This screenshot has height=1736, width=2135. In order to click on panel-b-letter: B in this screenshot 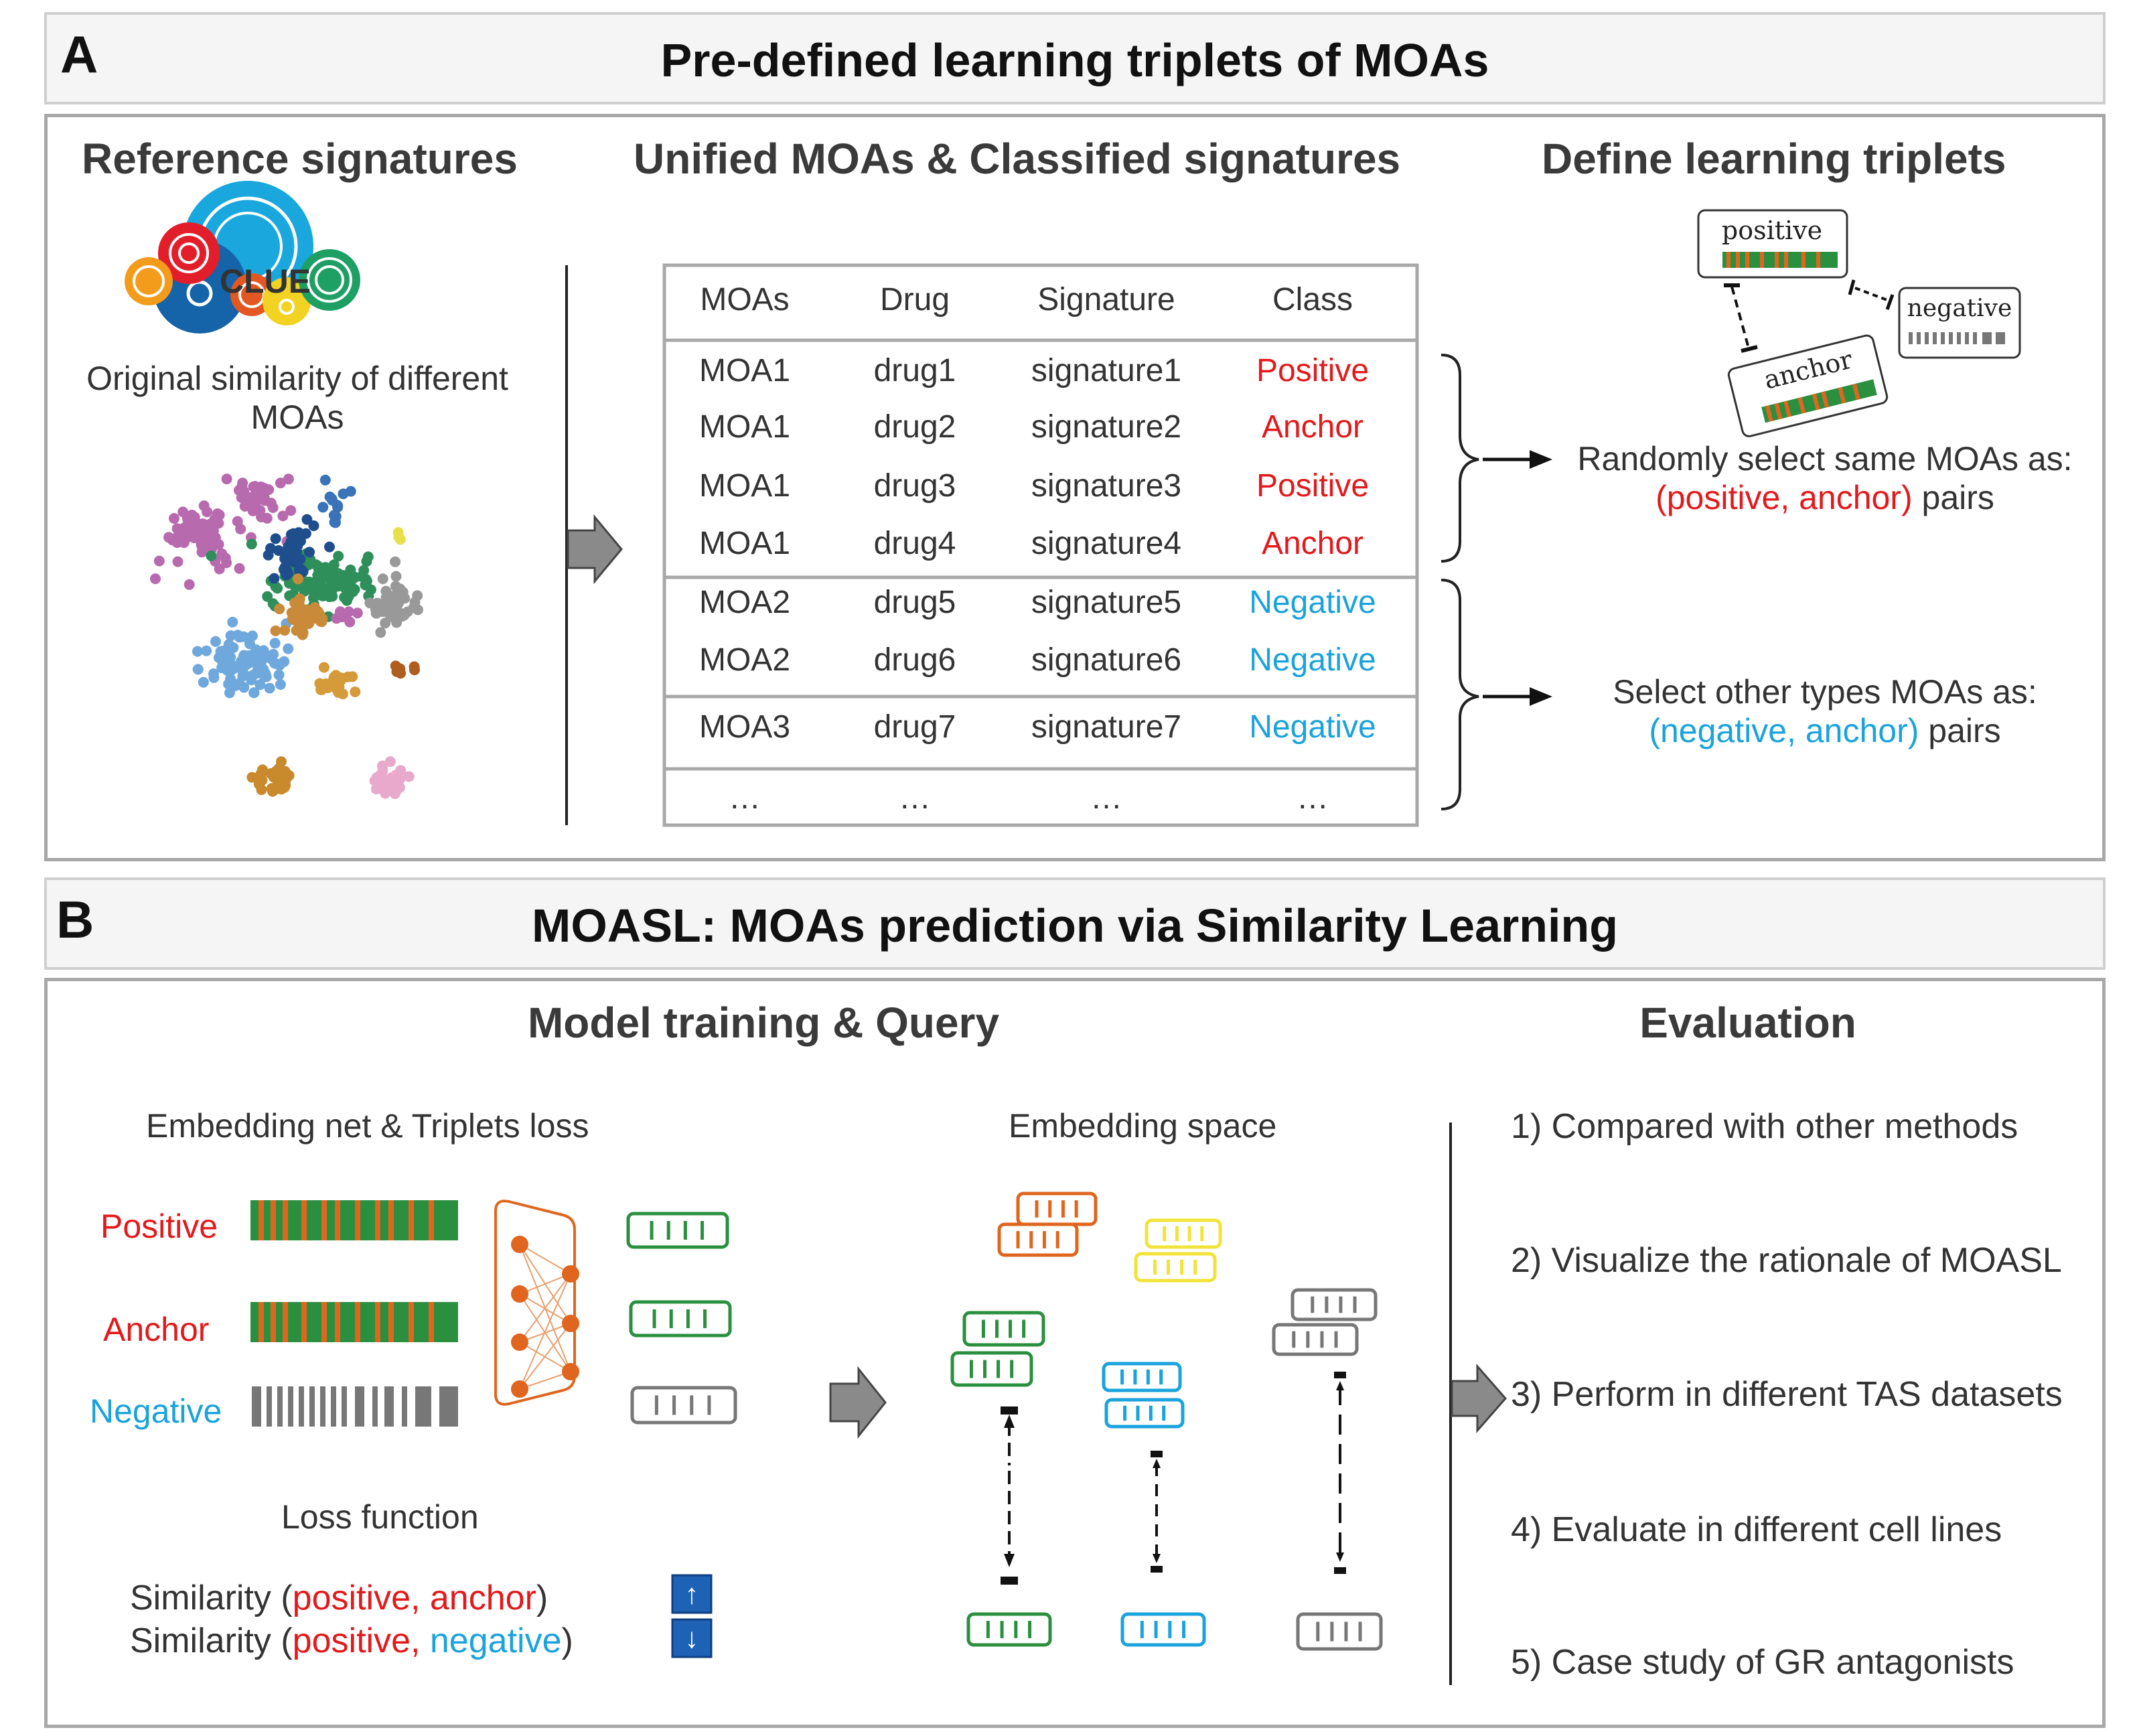, I will do `click(75, 919)`.